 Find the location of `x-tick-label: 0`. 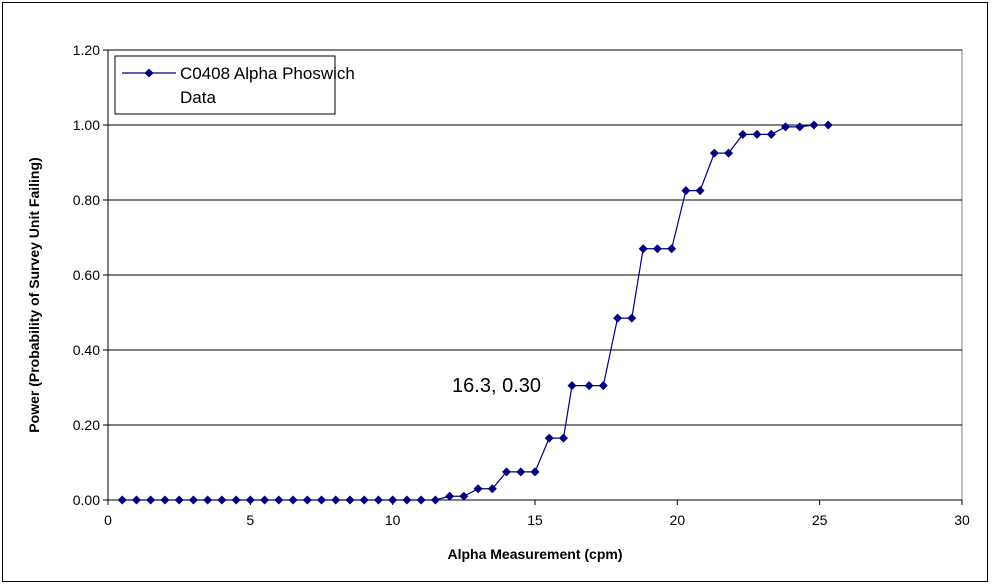

x-tick-label: 0 is located at coordinates (108, 520).